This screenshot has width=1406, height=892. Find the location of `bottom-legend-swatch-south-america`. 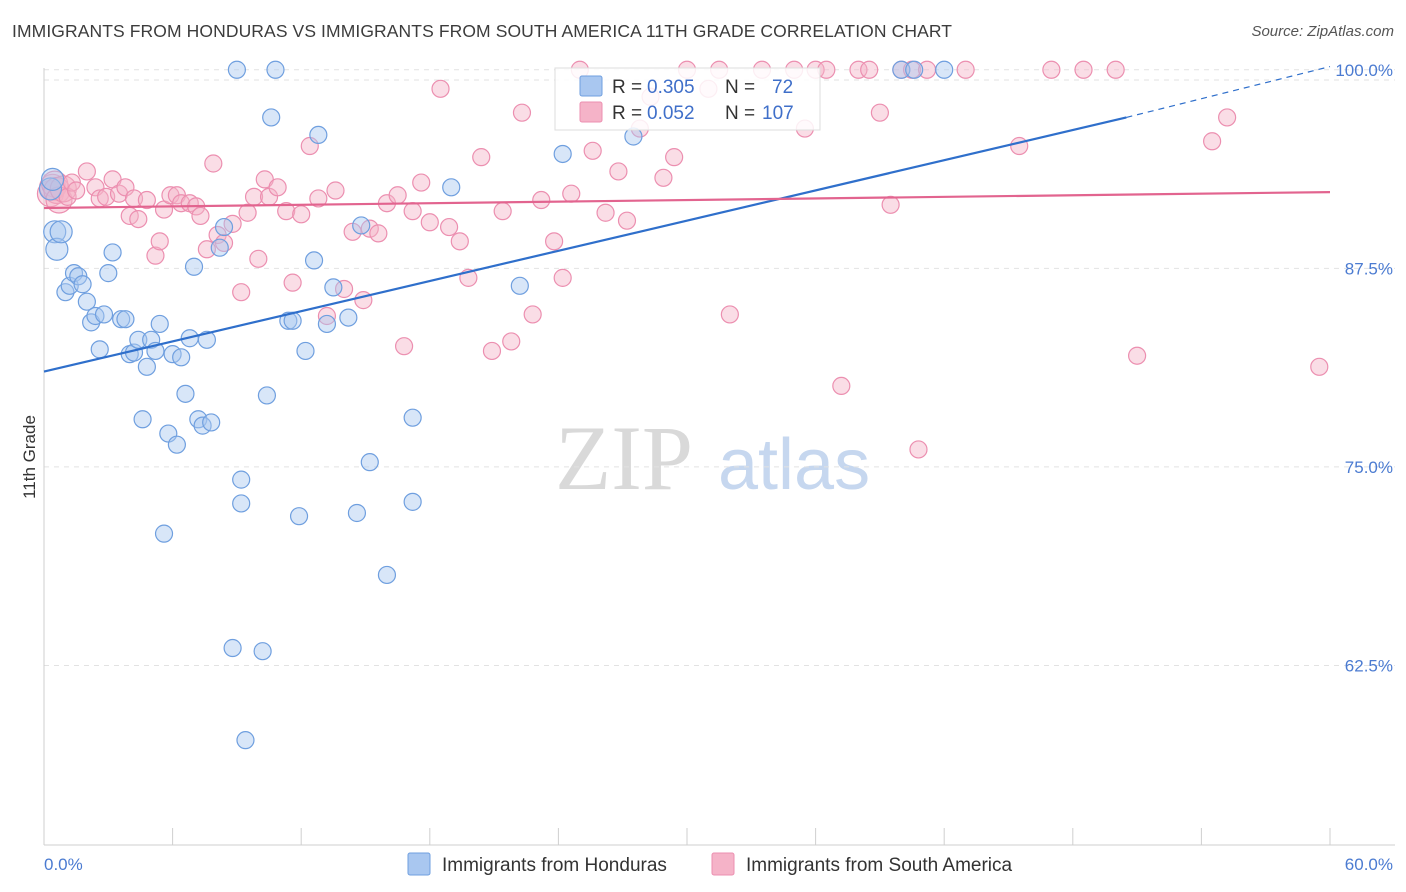

bottom-legend-swatch-south-america is located at coordinates (723, 864).